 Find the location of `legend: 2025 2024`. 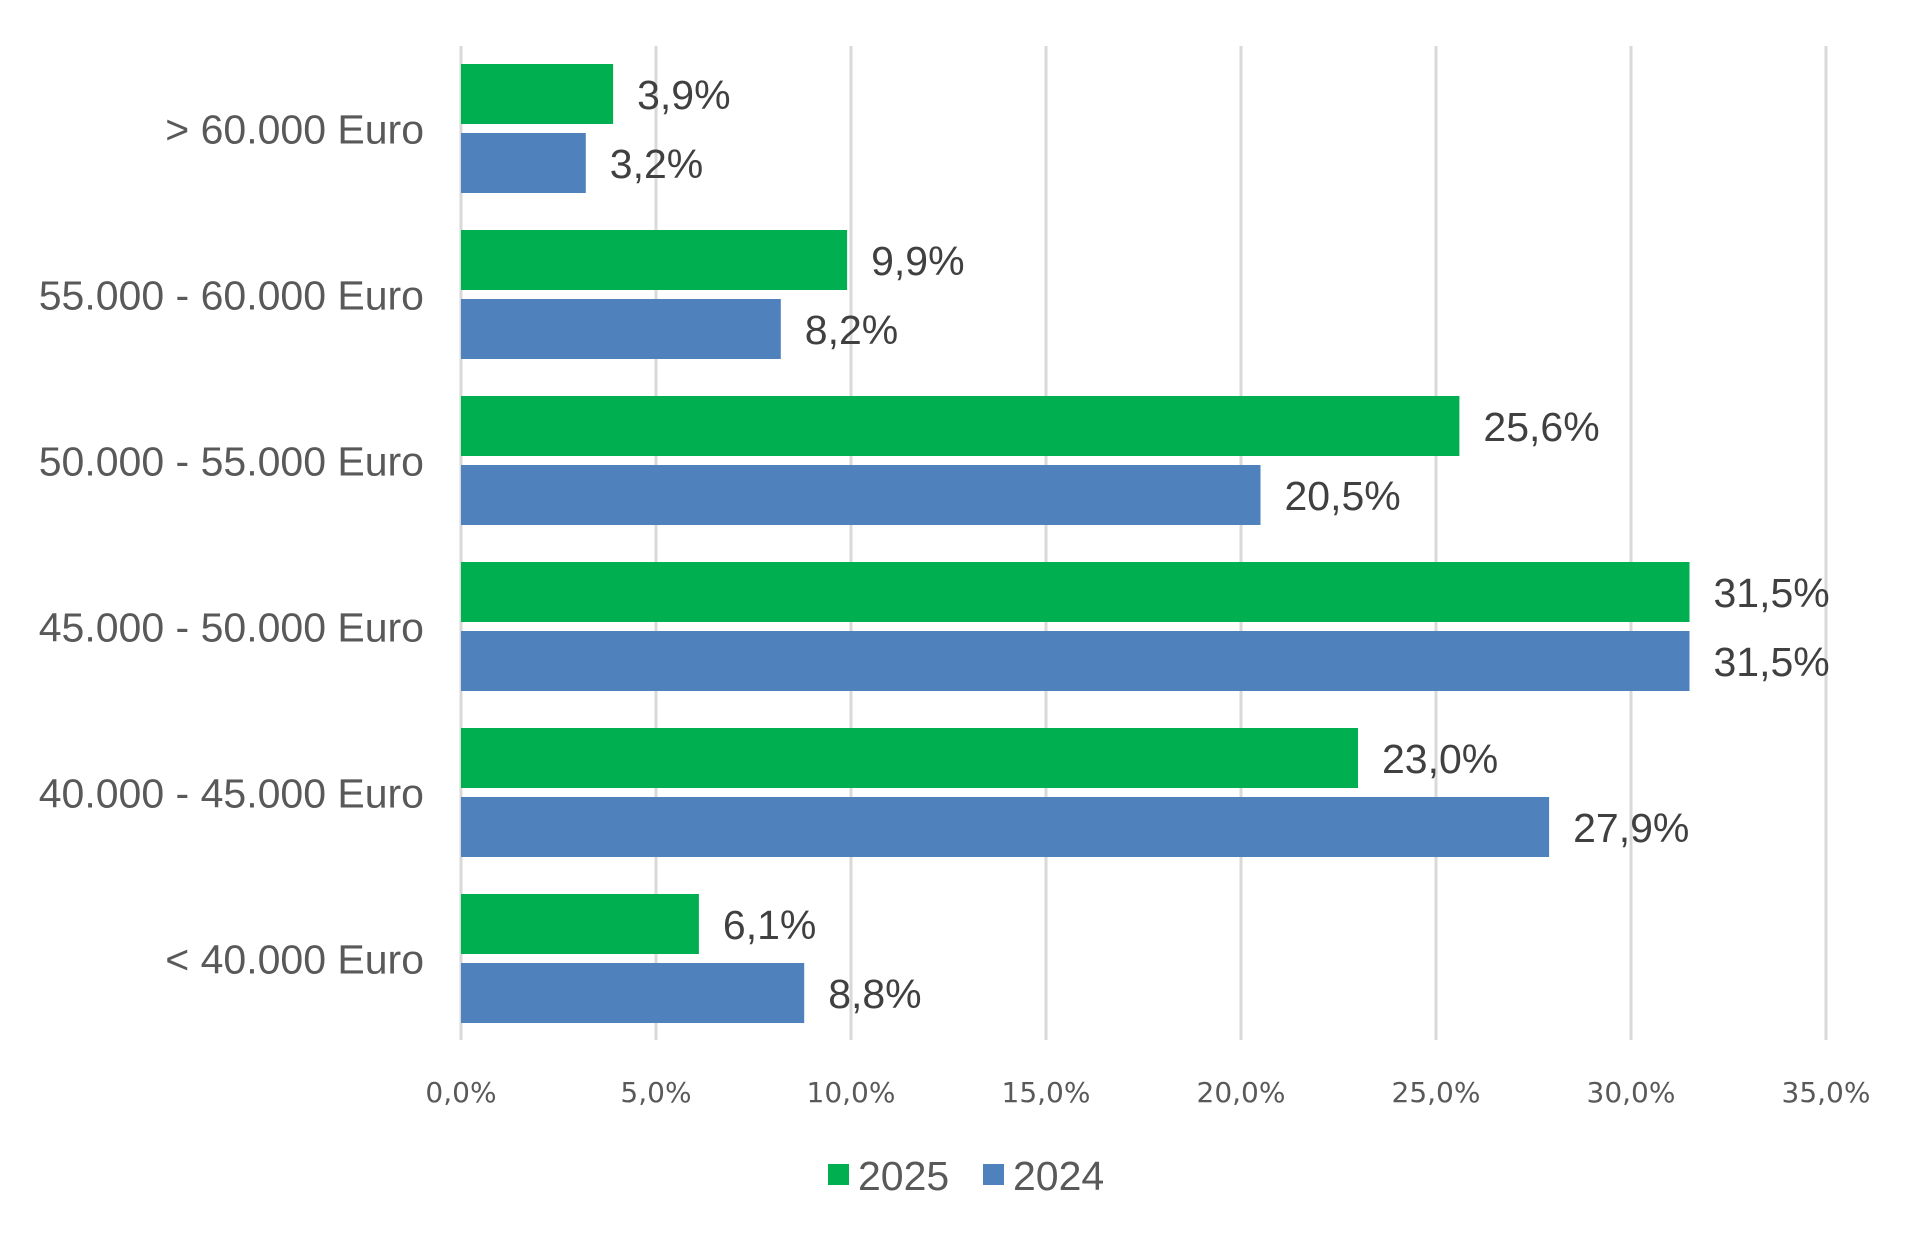

legend: 2025 2024 is located at coordinates (966, 1176).